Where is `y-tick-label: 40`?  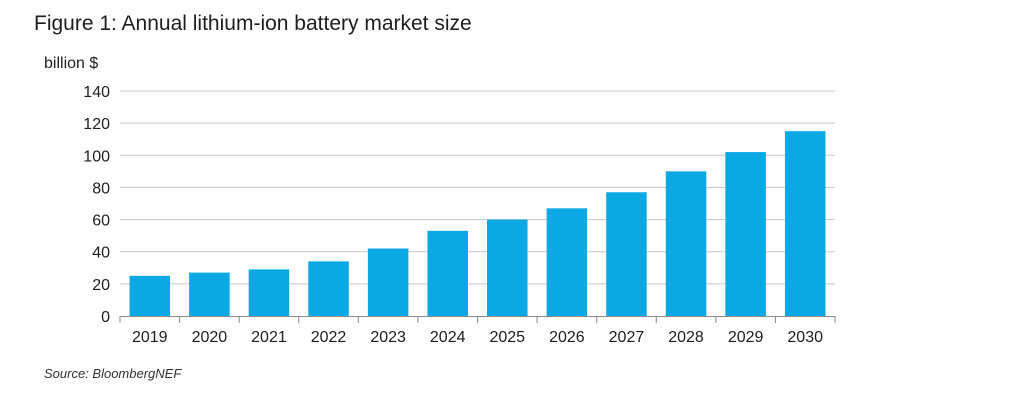 y-tick-label: 40 is located at coordinates (101, 253).